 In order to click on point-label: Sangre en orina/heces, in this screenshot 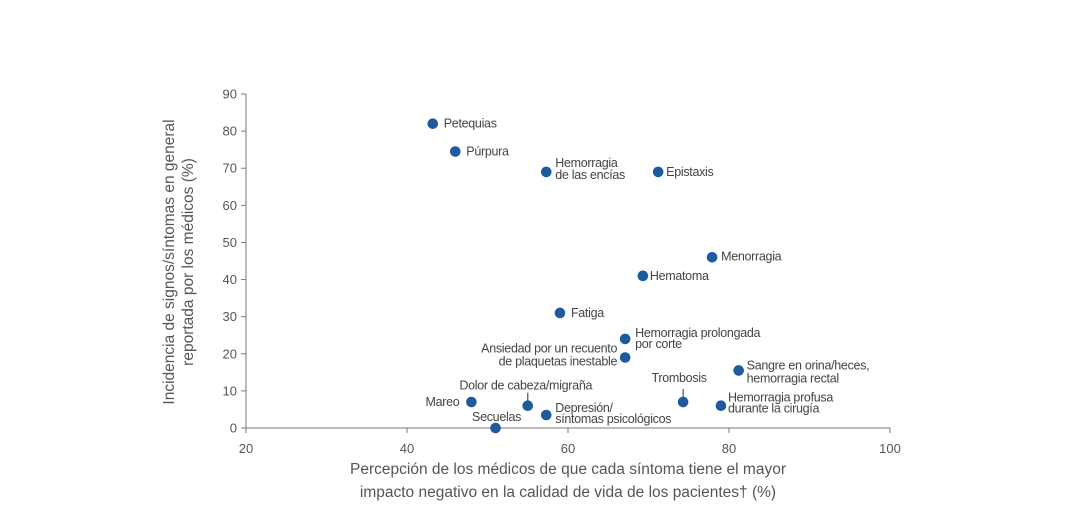, I will do `click(808, 365)`.